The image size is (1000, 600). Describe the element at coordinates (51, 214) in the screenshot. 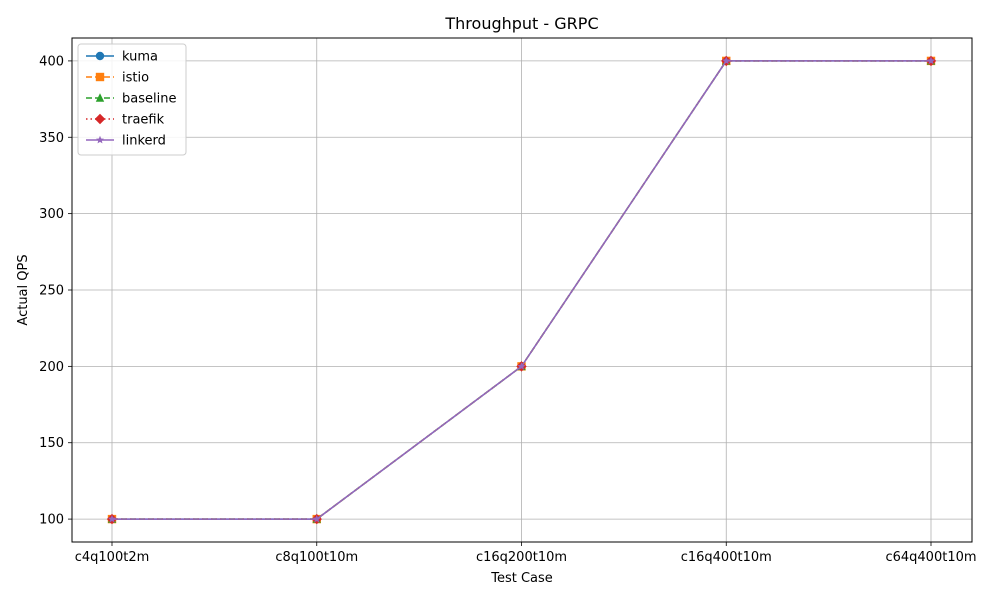

I see `y-tick-label: 300` at that location.